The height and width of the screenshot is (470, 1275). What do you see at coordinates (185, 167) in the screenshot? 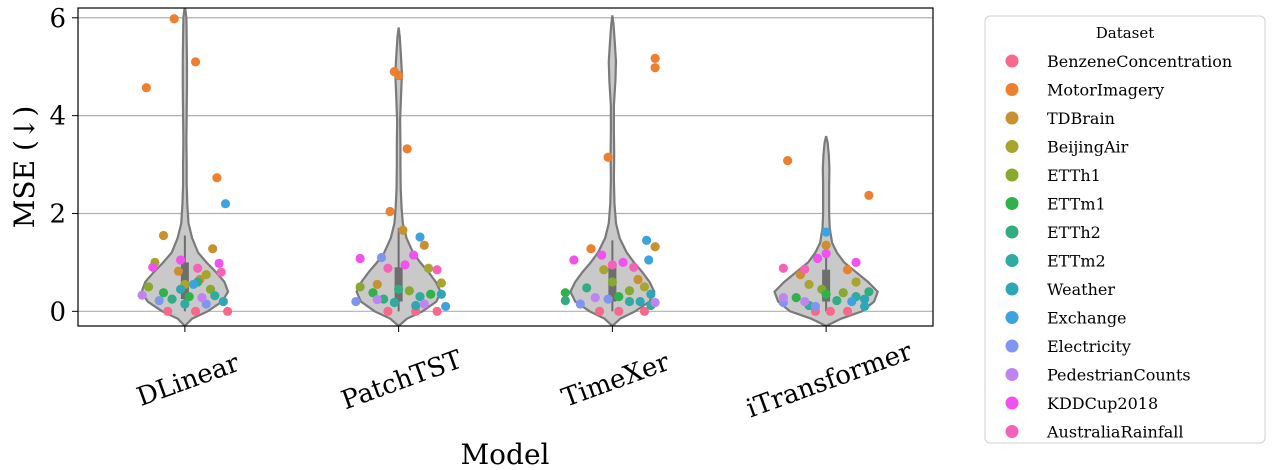
I see `violin-dlinear` at bounding box center [185, 167].